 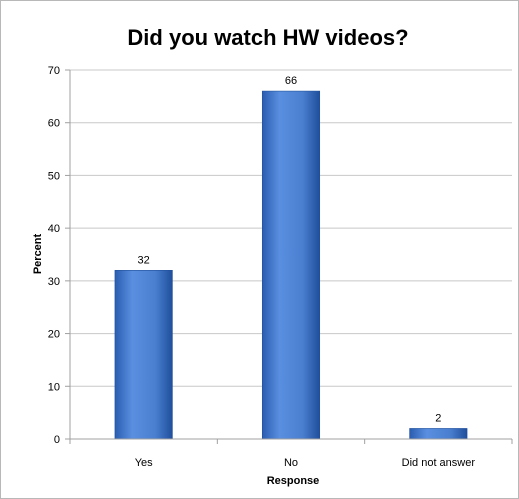 I want to click on y-tick-label: 60, so click(x=54, y=124).